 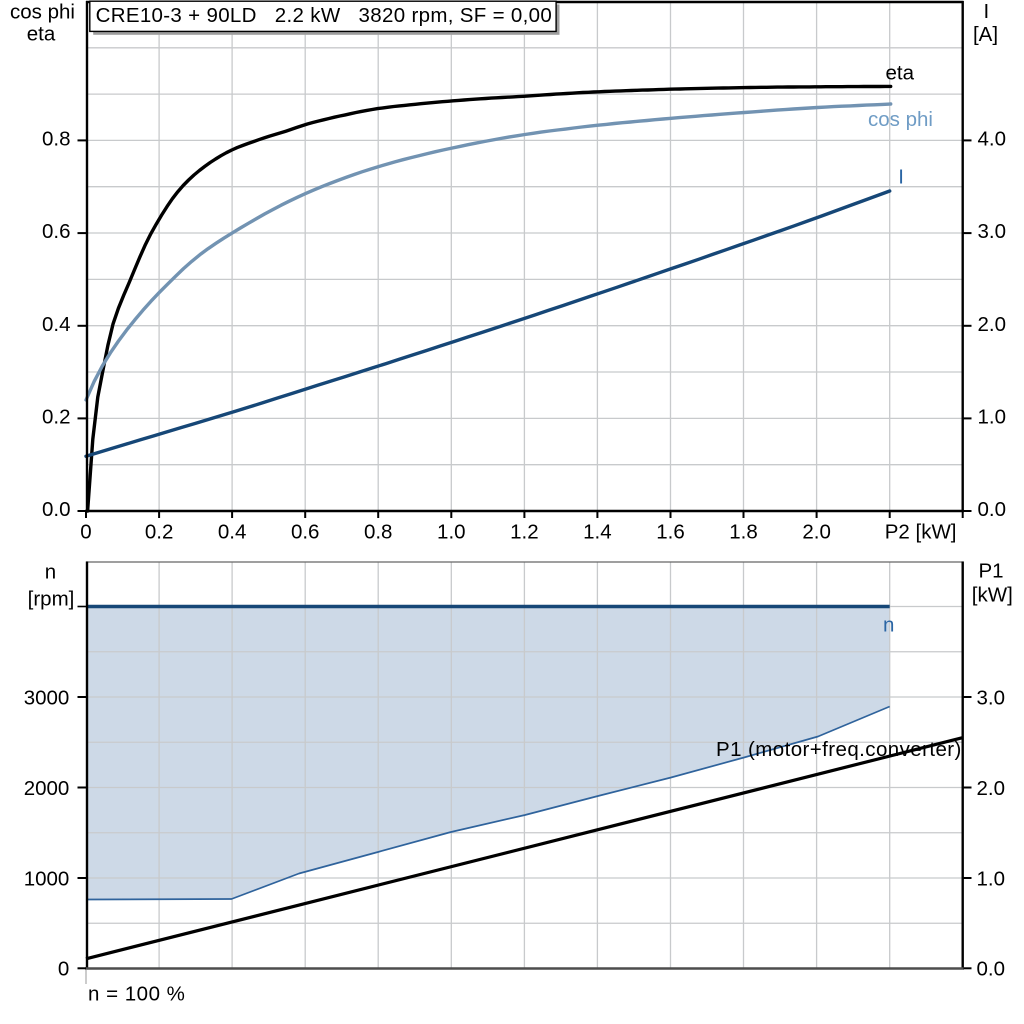 What do you see at coordinates (992, 595) in the screenshot?
I see `svg-text: [kW]` at bounding box center [992, 595].